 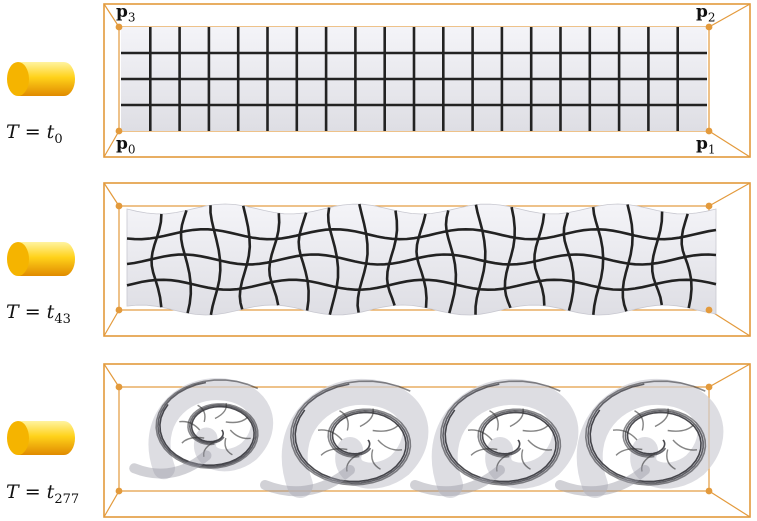 What do you see at coordinates (58, 139) in the screenshot?
I see `time-label-sub: 0` at bounding box center [58, 139].